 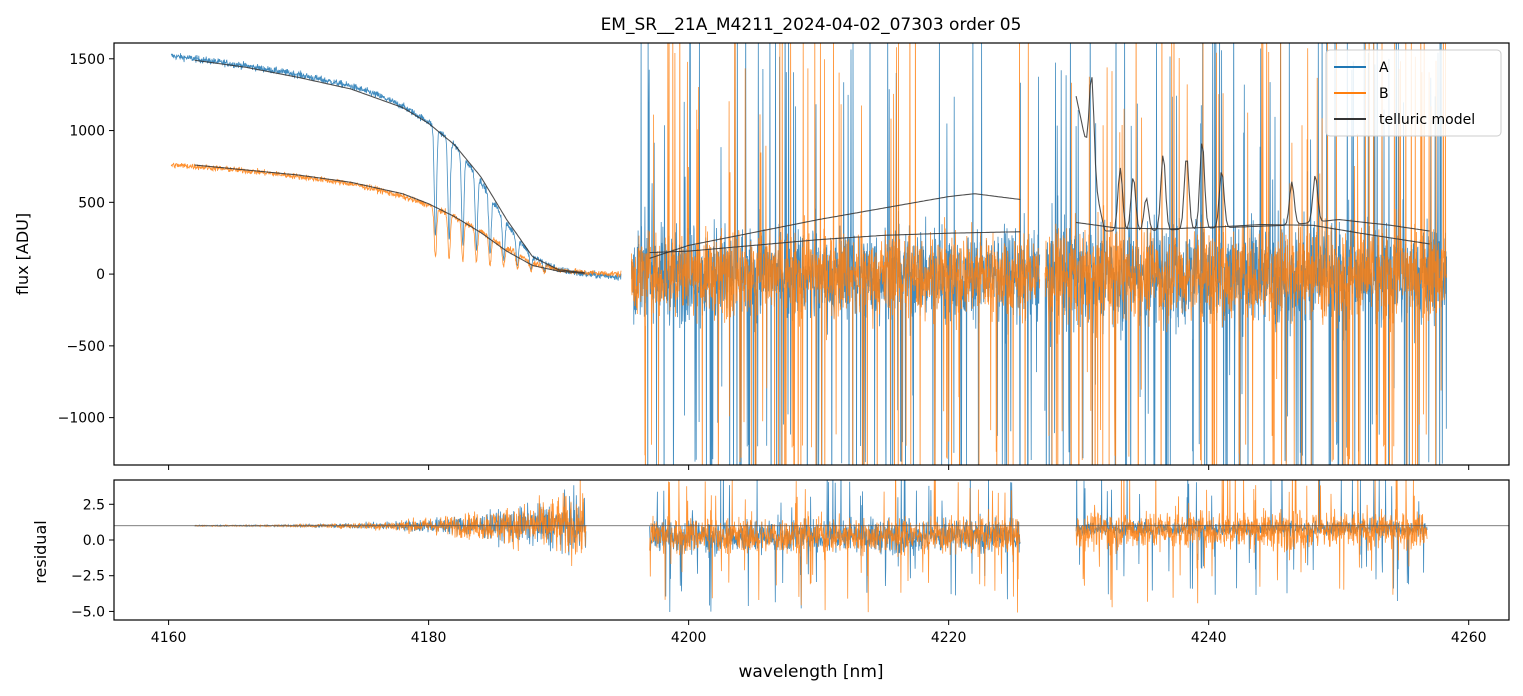 I want to click on residual-y-axis-label: residual, so click(x=40, y=551).